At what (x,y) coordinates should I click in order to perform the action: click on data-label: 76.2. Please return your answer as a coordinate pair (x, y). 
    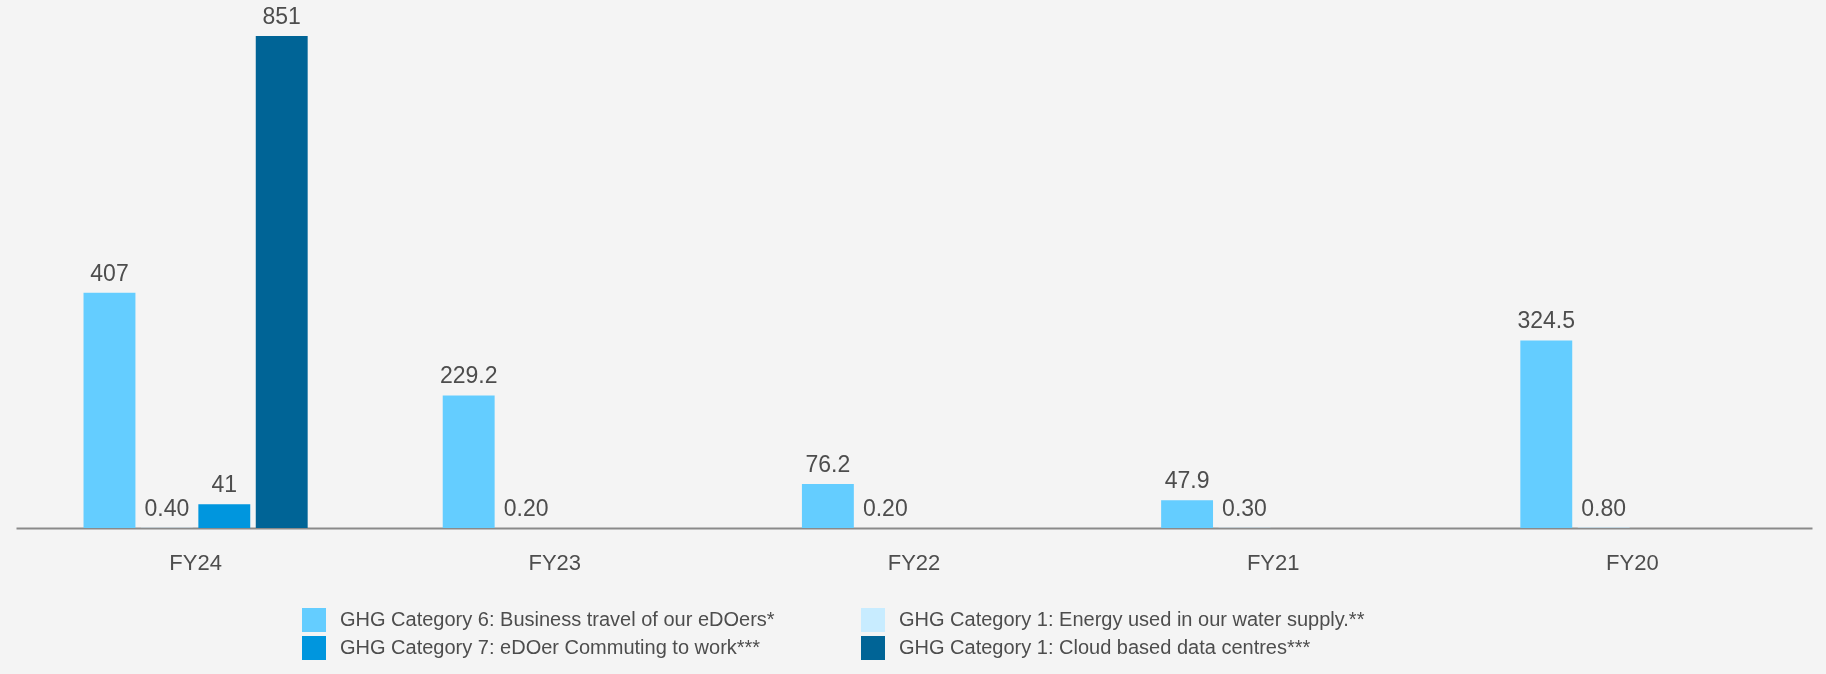
    Looking at the image, I should click on (828, 463).